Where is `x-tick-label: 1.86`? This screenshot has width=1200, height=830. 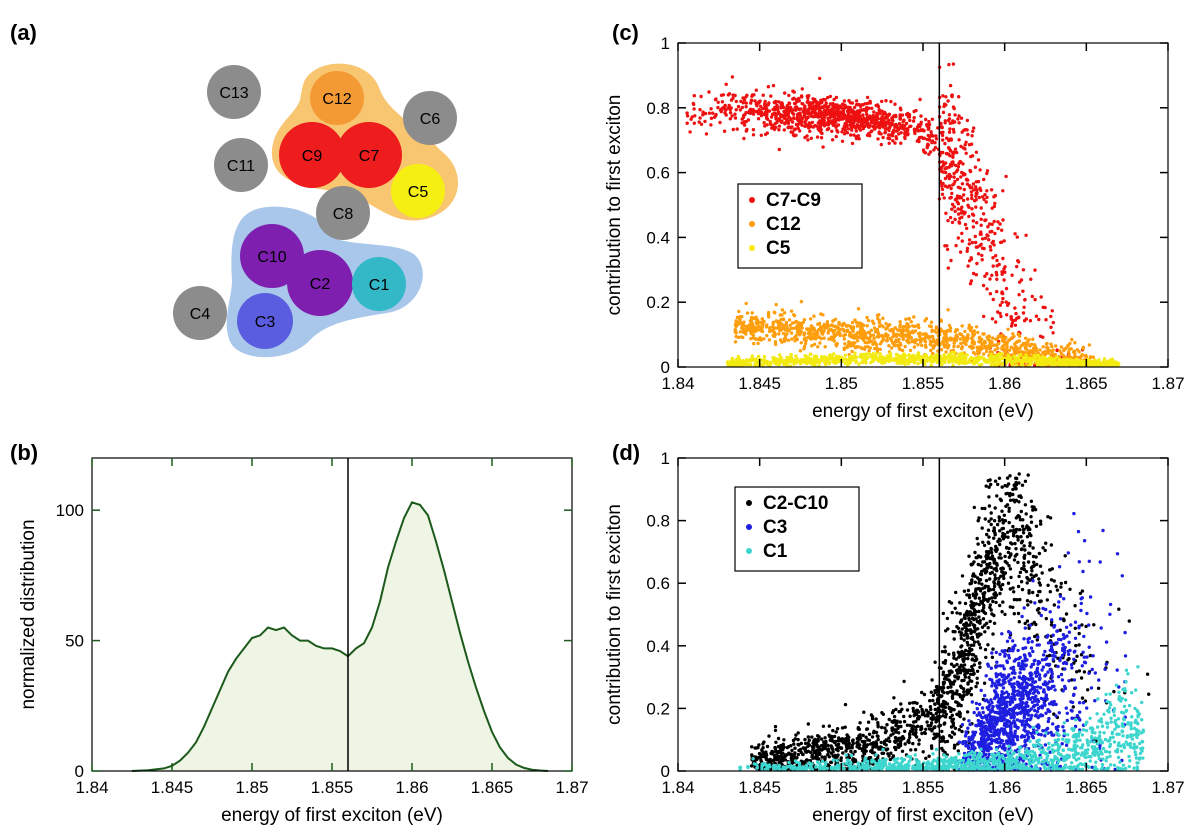 x-tick-label: 1.86 is located at coordinates (411, 787).